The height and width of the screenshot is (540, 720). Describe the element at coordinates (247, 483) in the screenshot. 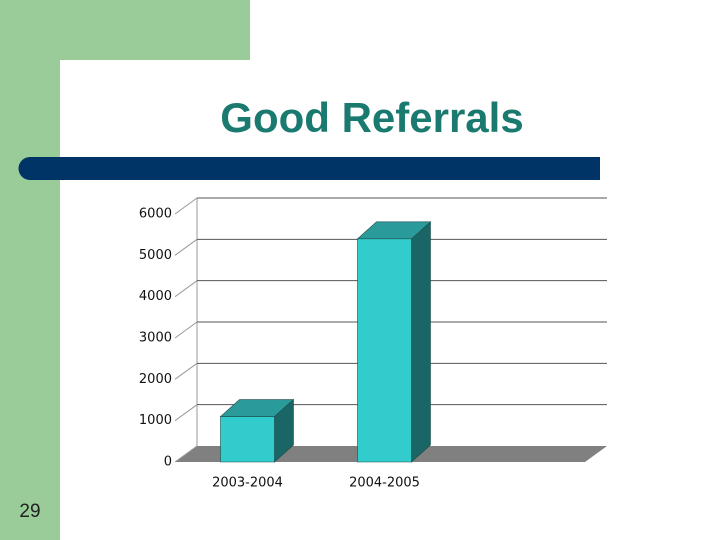

I see `x-tick-label: 2003-2004` at that location.